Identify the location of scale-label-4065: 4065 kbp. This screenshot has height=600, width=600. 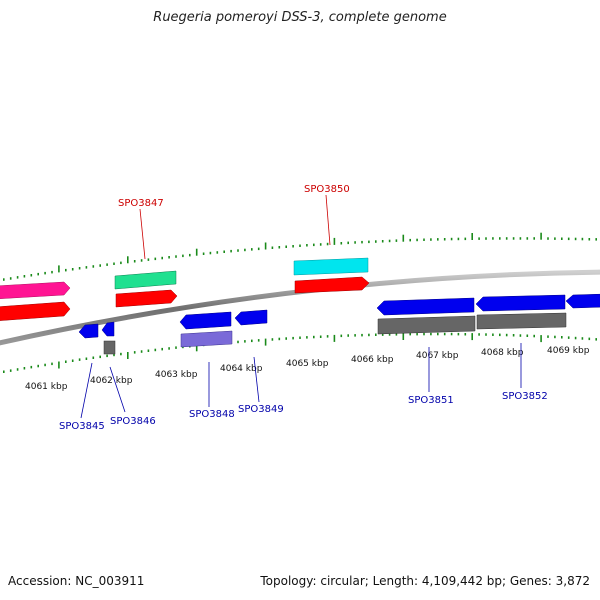
(307, 364).